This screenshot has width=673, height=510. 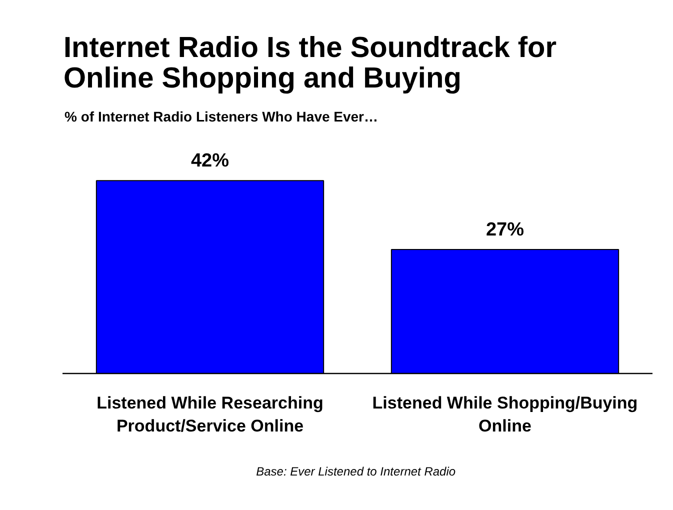 What do you see at coordinates (310, 63) in the screenshot?
I see `chart-title: Internet Radio Is the Soundtrack for Online Shopping and Buying` at bounding box center [310, 63].